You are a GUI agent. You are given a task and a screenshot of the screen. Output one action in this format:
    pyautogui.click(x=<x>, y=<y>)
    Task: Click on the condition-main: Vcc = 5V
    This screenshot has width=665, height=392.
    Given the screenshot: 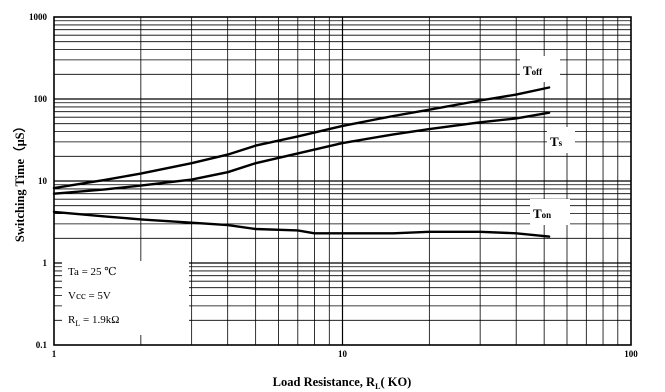 What is the action you would take?
    pyautogui.click(x=89, y=296)
    